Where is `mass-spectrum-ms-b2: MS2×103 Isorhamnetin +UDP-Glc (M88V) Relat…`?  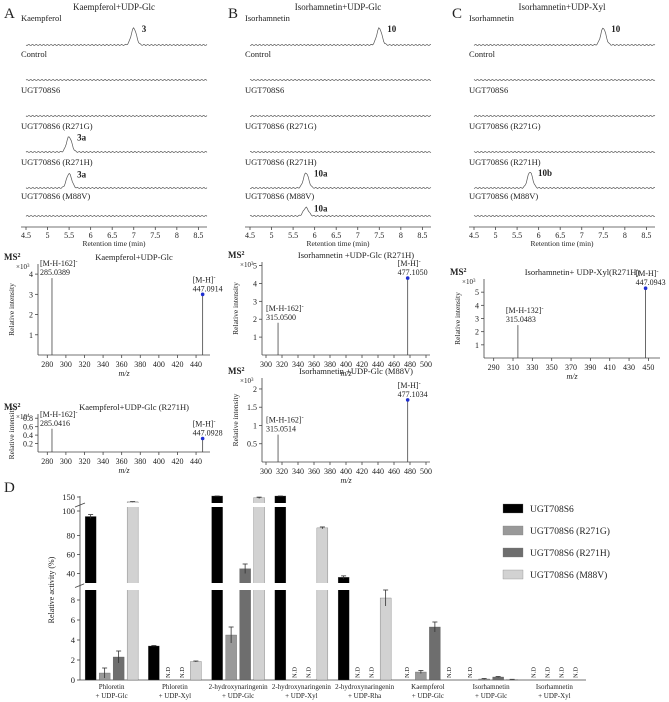 mass-spectrum-ms-b2: MS2×103 Isorhamnetin +UDP-Glc (M88V) Relat… is located at coordinates (330, 425).